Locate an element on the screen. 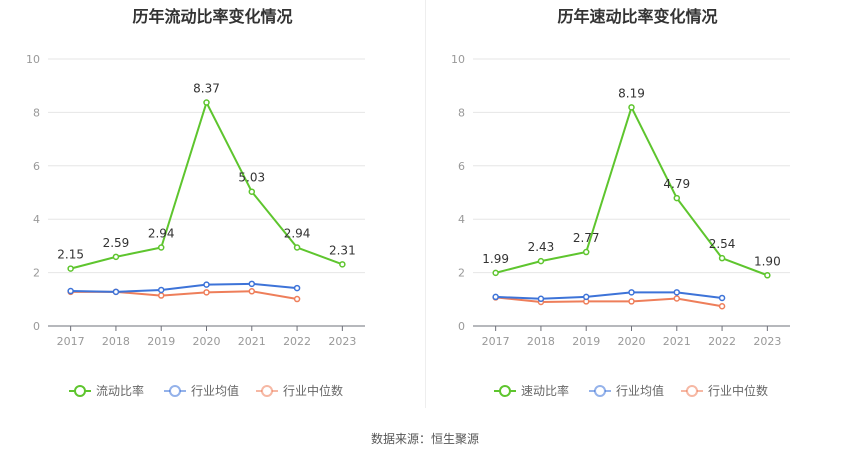  data-label: 4.79 is located at coordinates (676, 184).